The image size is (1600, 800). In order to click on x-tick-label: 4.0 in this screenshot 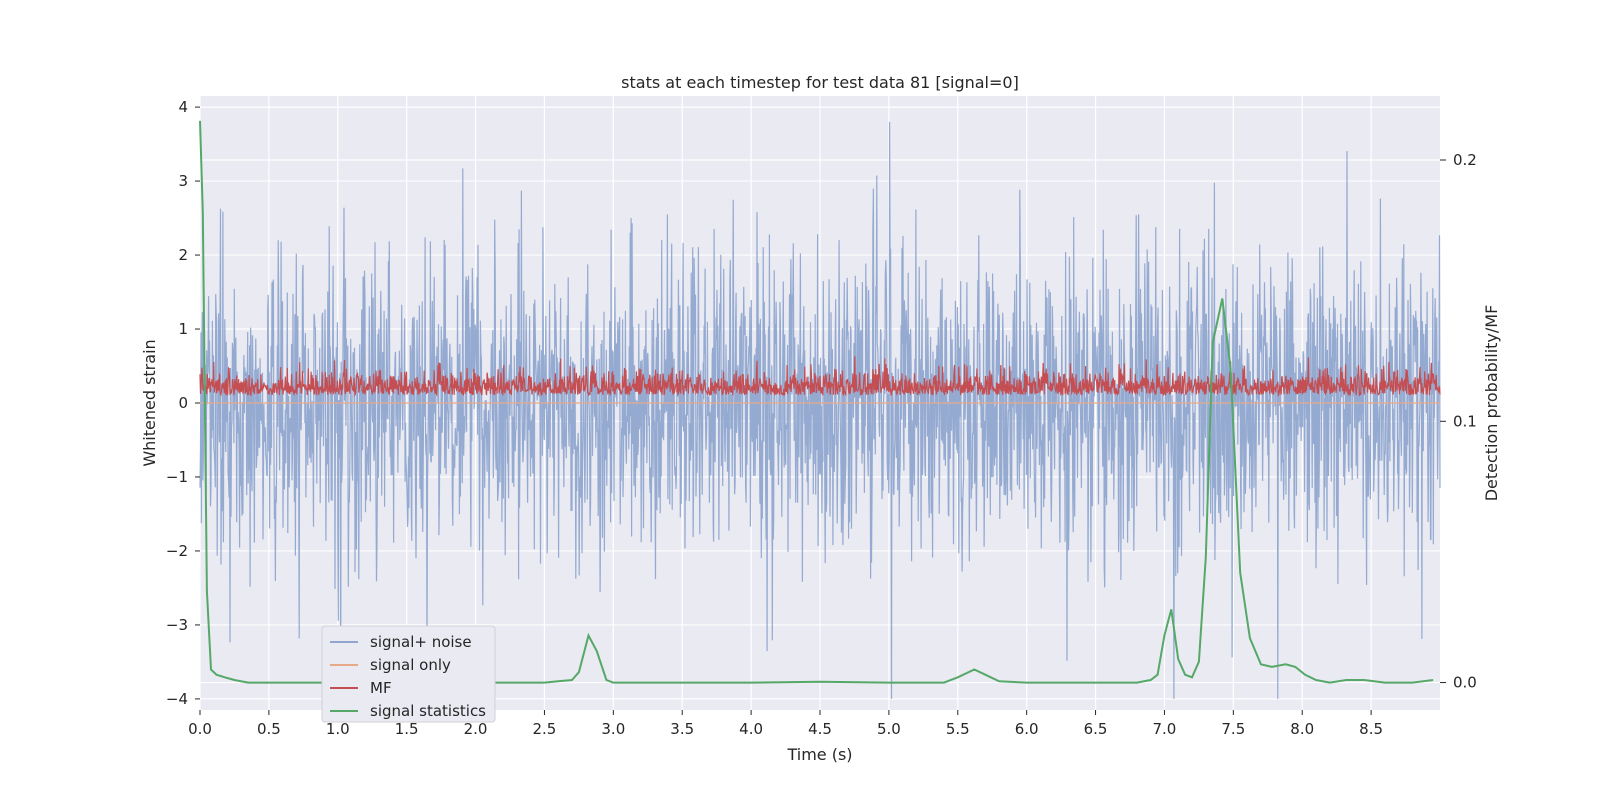, I will do `click(751, 729)`.